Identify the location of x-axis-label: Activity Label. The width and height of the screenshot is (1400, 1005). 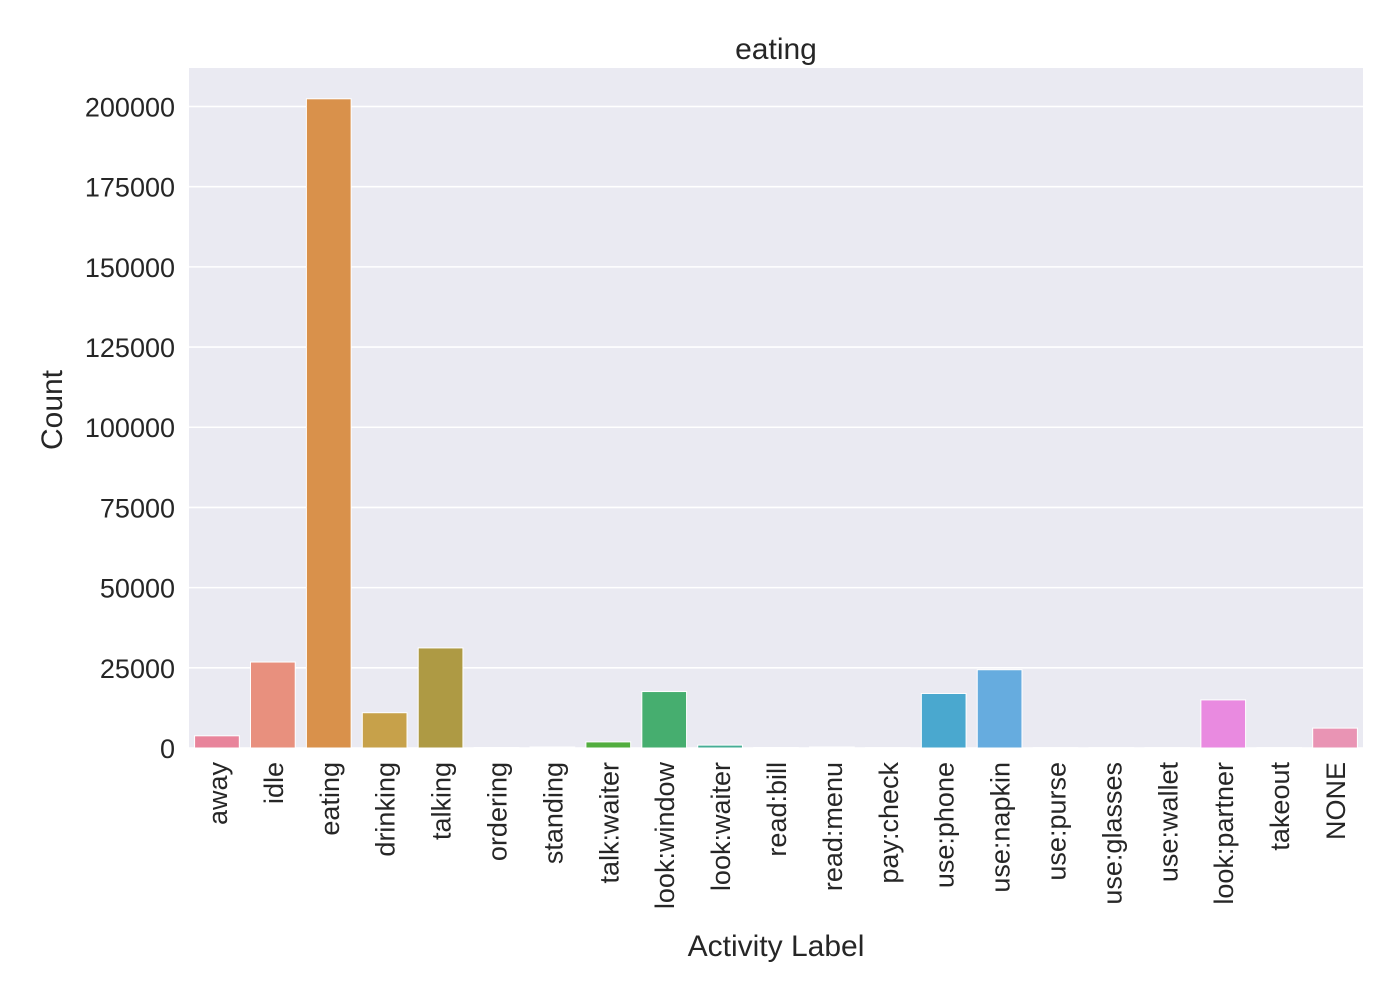
(776, 946).